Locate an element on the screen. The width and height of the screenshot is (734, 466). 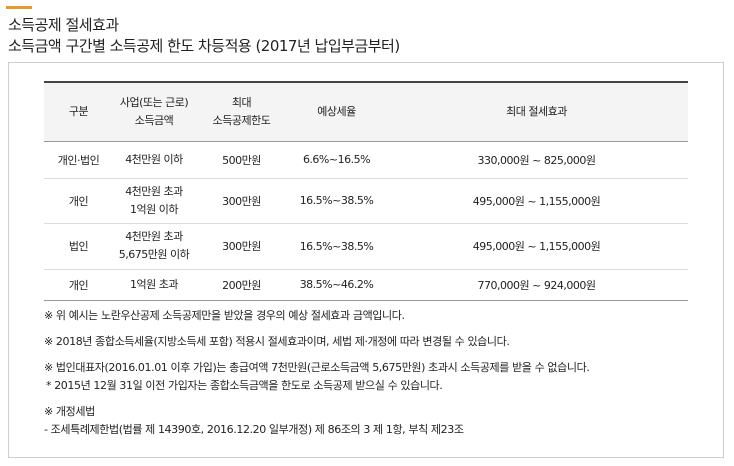
cell-income-line1: 1억원 초과 is located at coordinates (154, 284).